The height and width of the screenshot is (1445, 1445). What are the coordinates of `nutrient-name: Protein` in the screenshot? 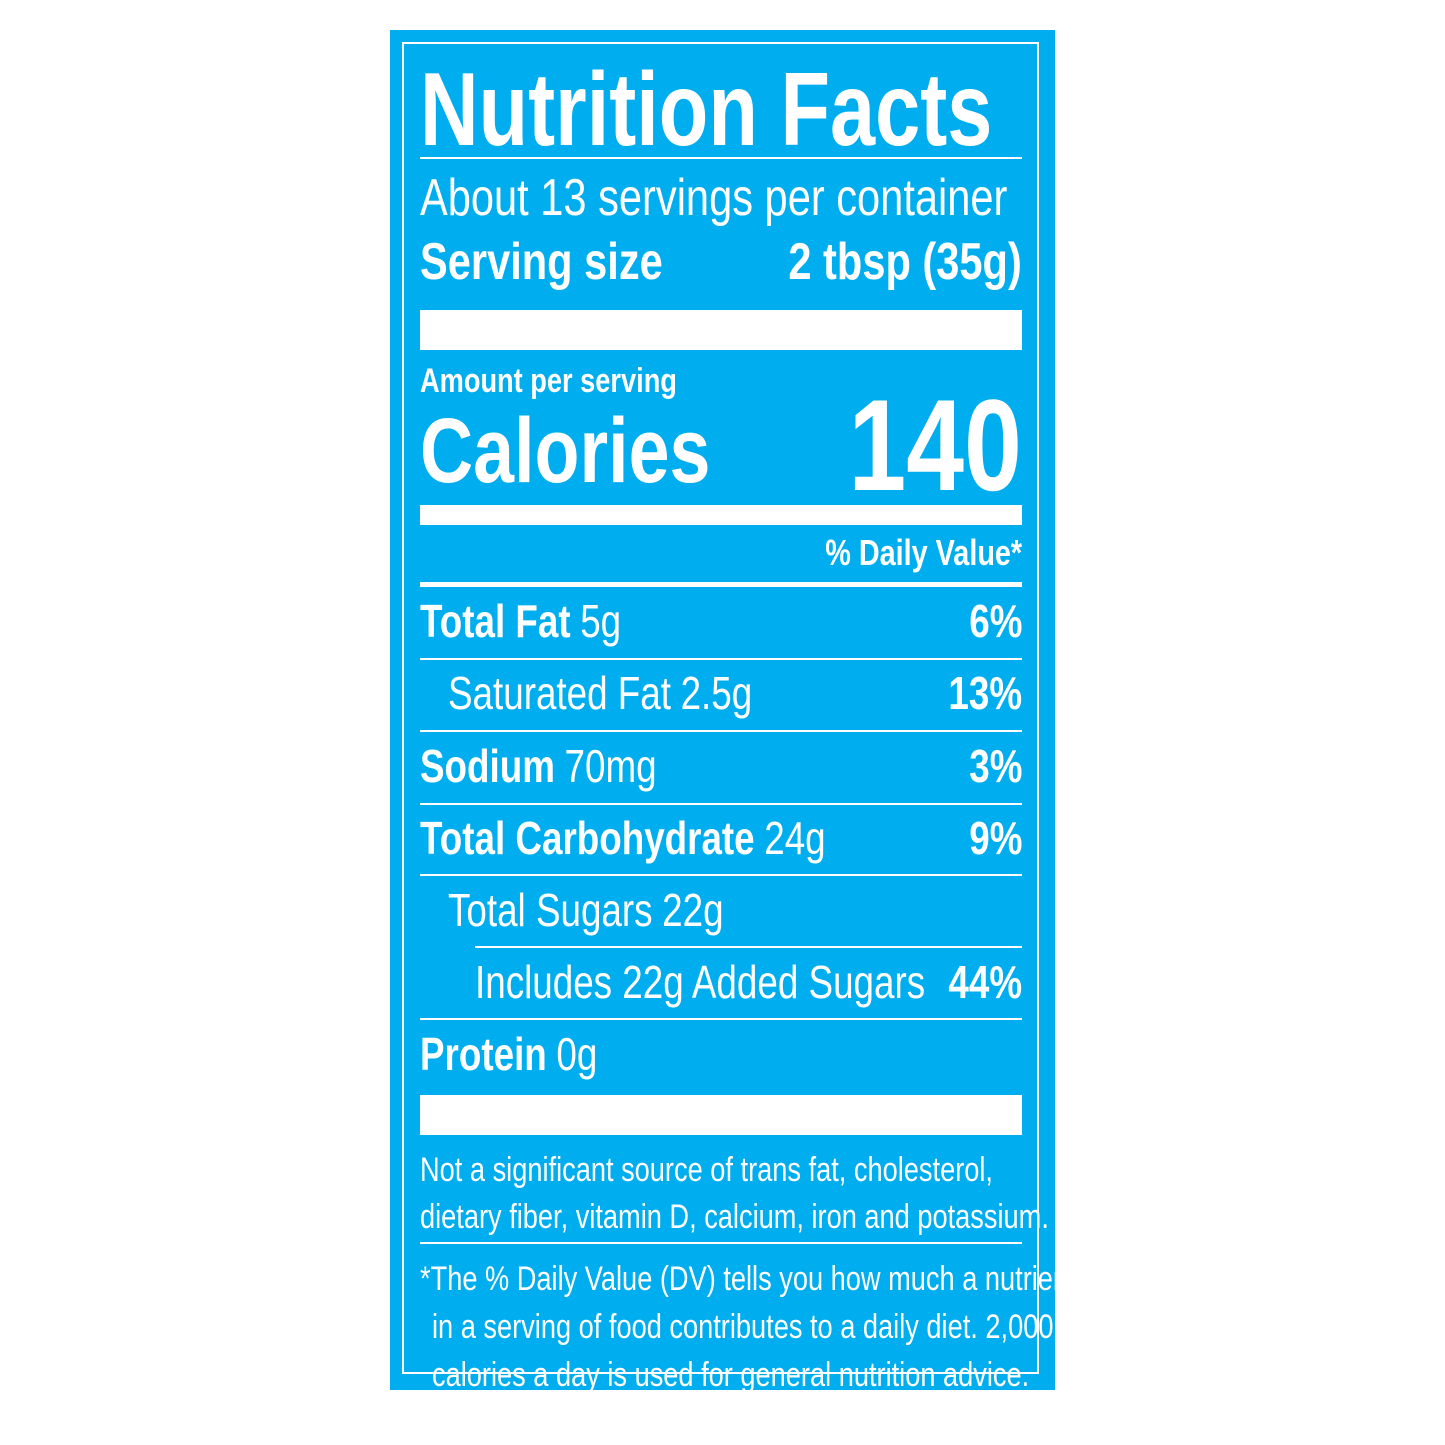 It's located at (483, 1054).